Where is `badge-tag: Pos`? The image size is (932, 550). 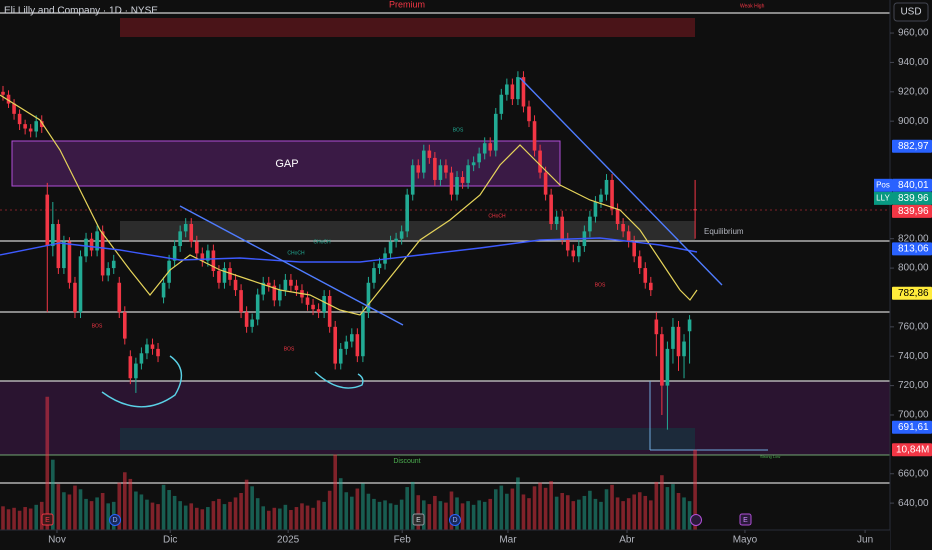 badge-tag: Pos is located at coordinates (883, 184).